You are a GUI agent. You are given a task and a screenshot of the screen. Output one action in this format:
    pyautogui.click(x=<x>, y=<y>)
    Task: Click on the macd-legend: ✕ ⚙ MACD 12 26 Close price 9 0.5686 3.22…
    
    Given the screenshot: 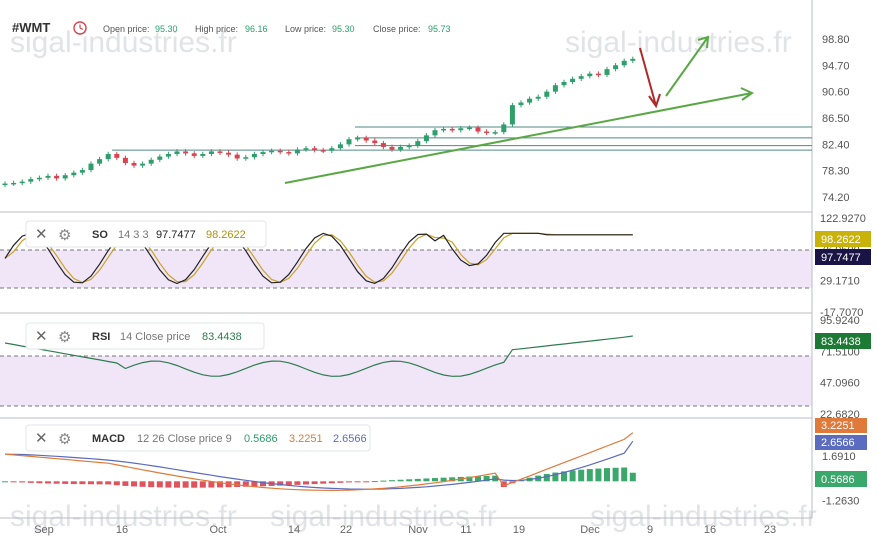 What is the action you would take?
    pyautogui.click(x=198, y=438)
    